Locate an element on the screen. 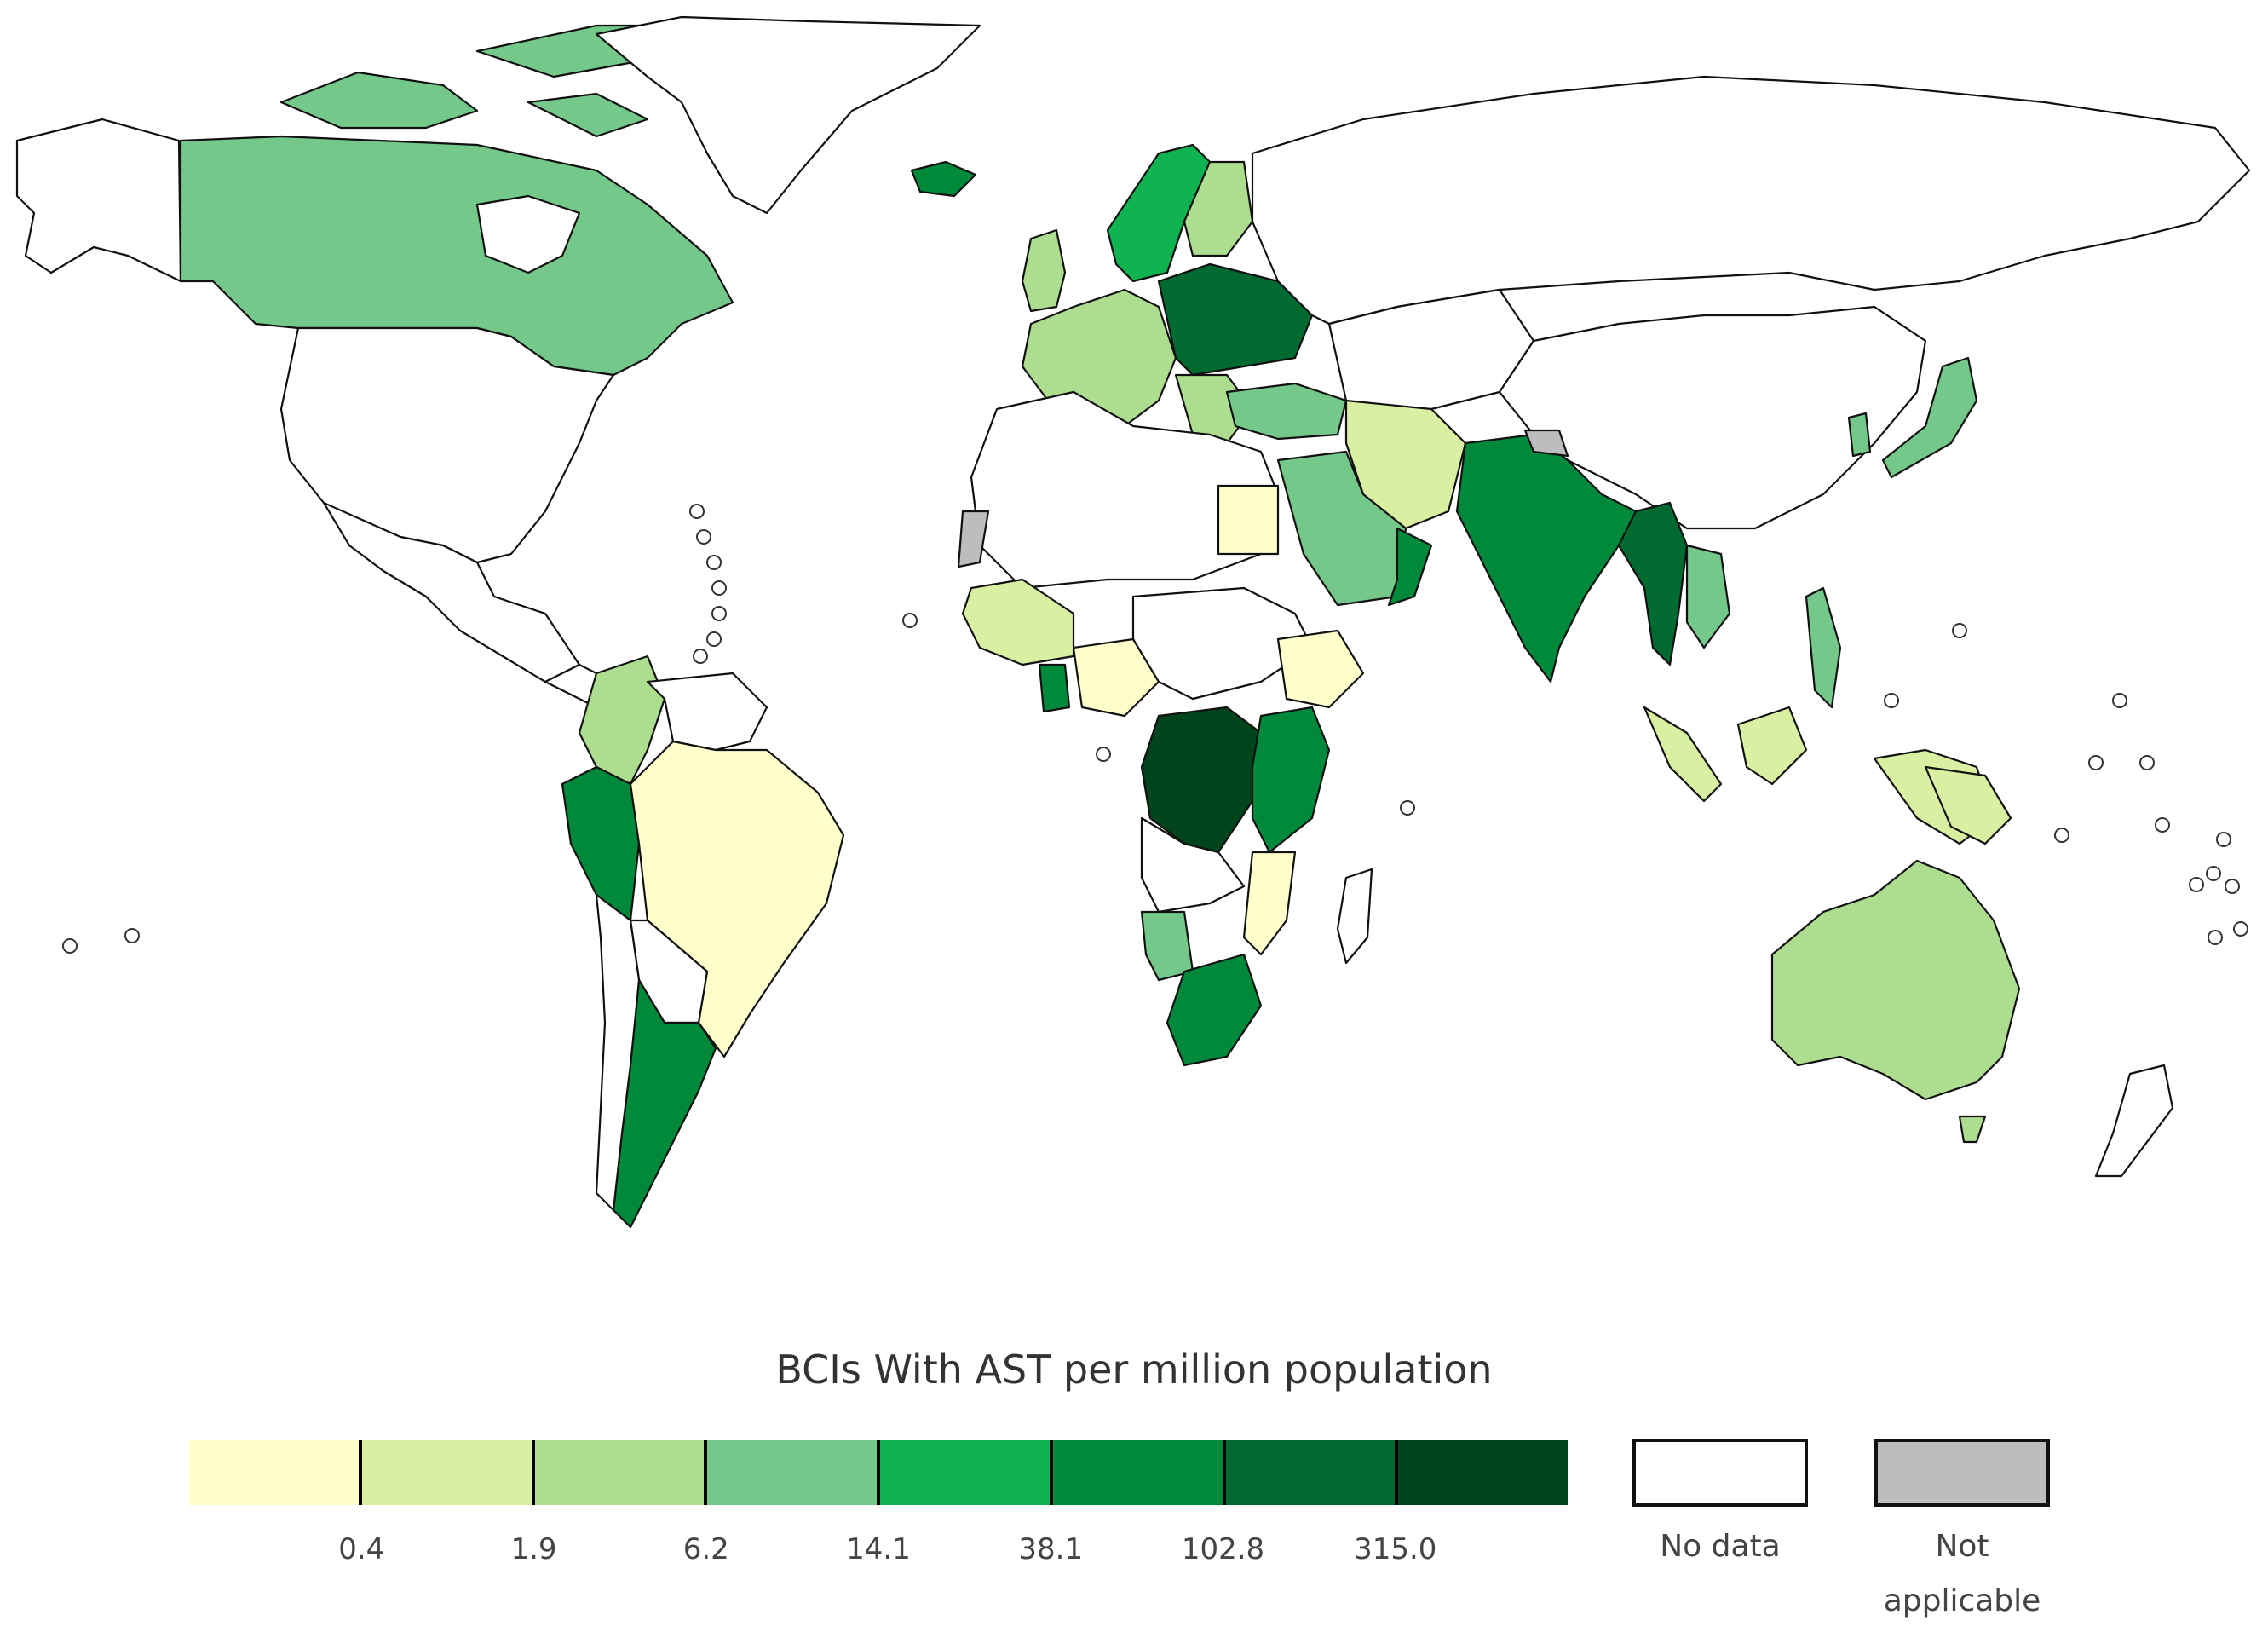 Image resolution: width=2268 pixels, height=1632 pixels. venezuela-guianas is located at coordinates (707, 712).